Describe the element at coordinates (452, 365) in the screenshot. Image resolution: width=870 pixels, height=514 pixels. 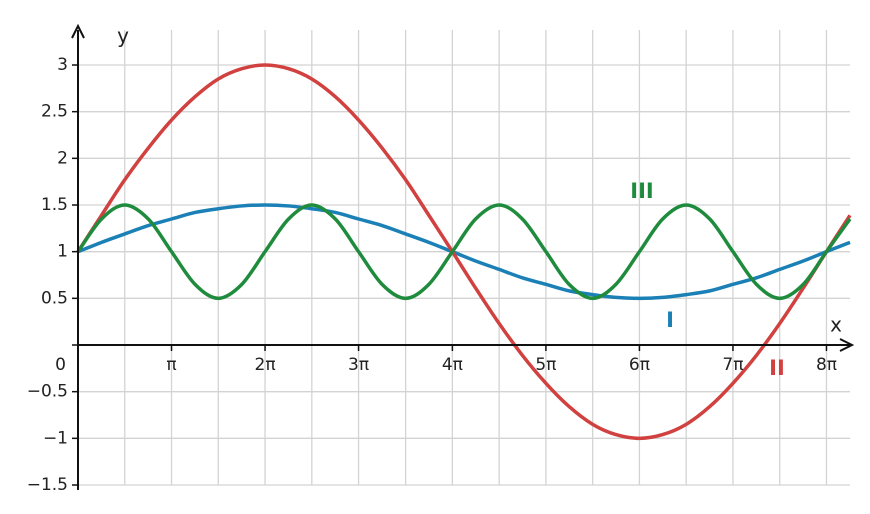
I see `x-tick-label: 4π` at that location.